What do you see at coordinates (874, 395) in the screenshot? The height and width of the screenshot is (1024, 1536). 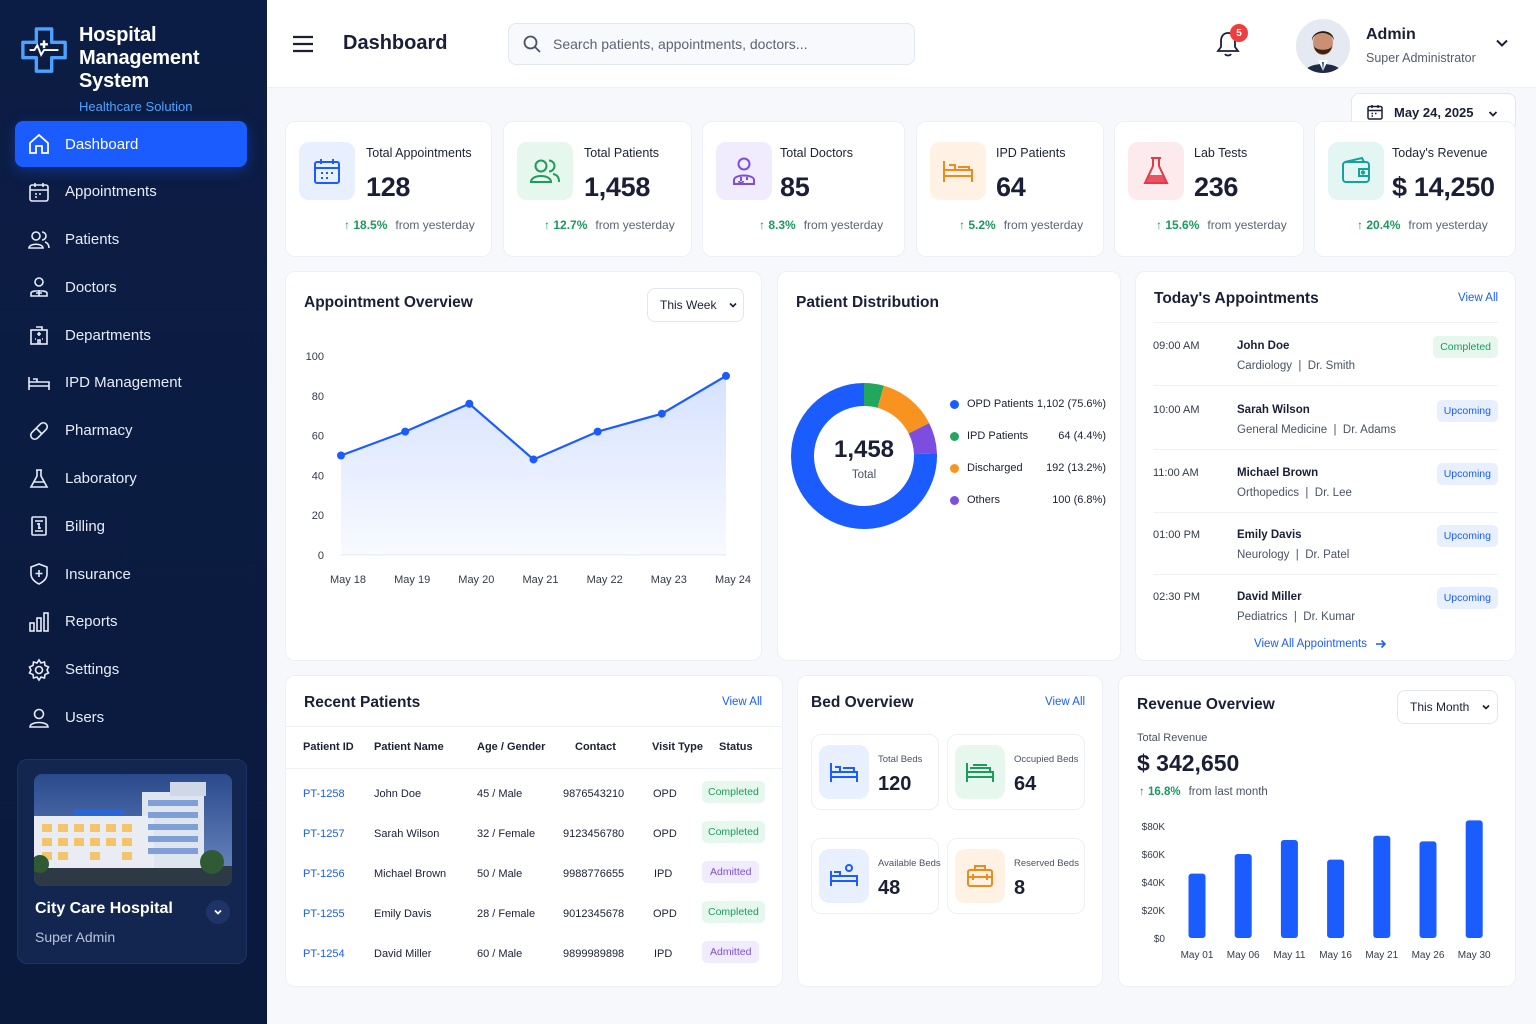 I see `donut-slice-ipd-patients` at bounding box center [874, 395].